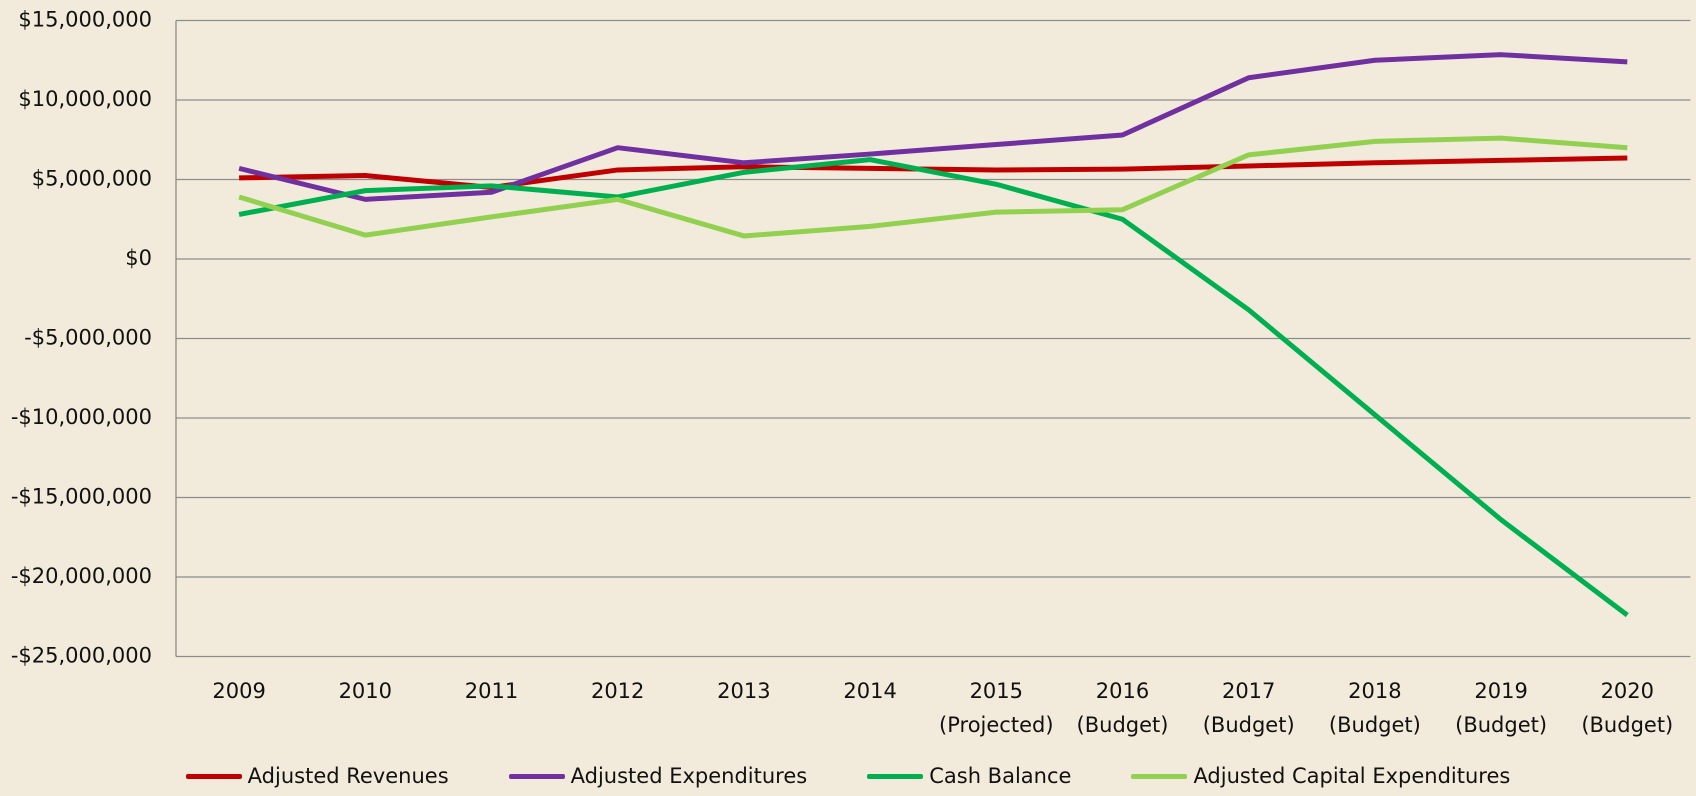  What do you see at coordinates (689, 776) in the screenshot?
I see `legend-label: Adjusted Expenditures` at bounding box center [689, 776].